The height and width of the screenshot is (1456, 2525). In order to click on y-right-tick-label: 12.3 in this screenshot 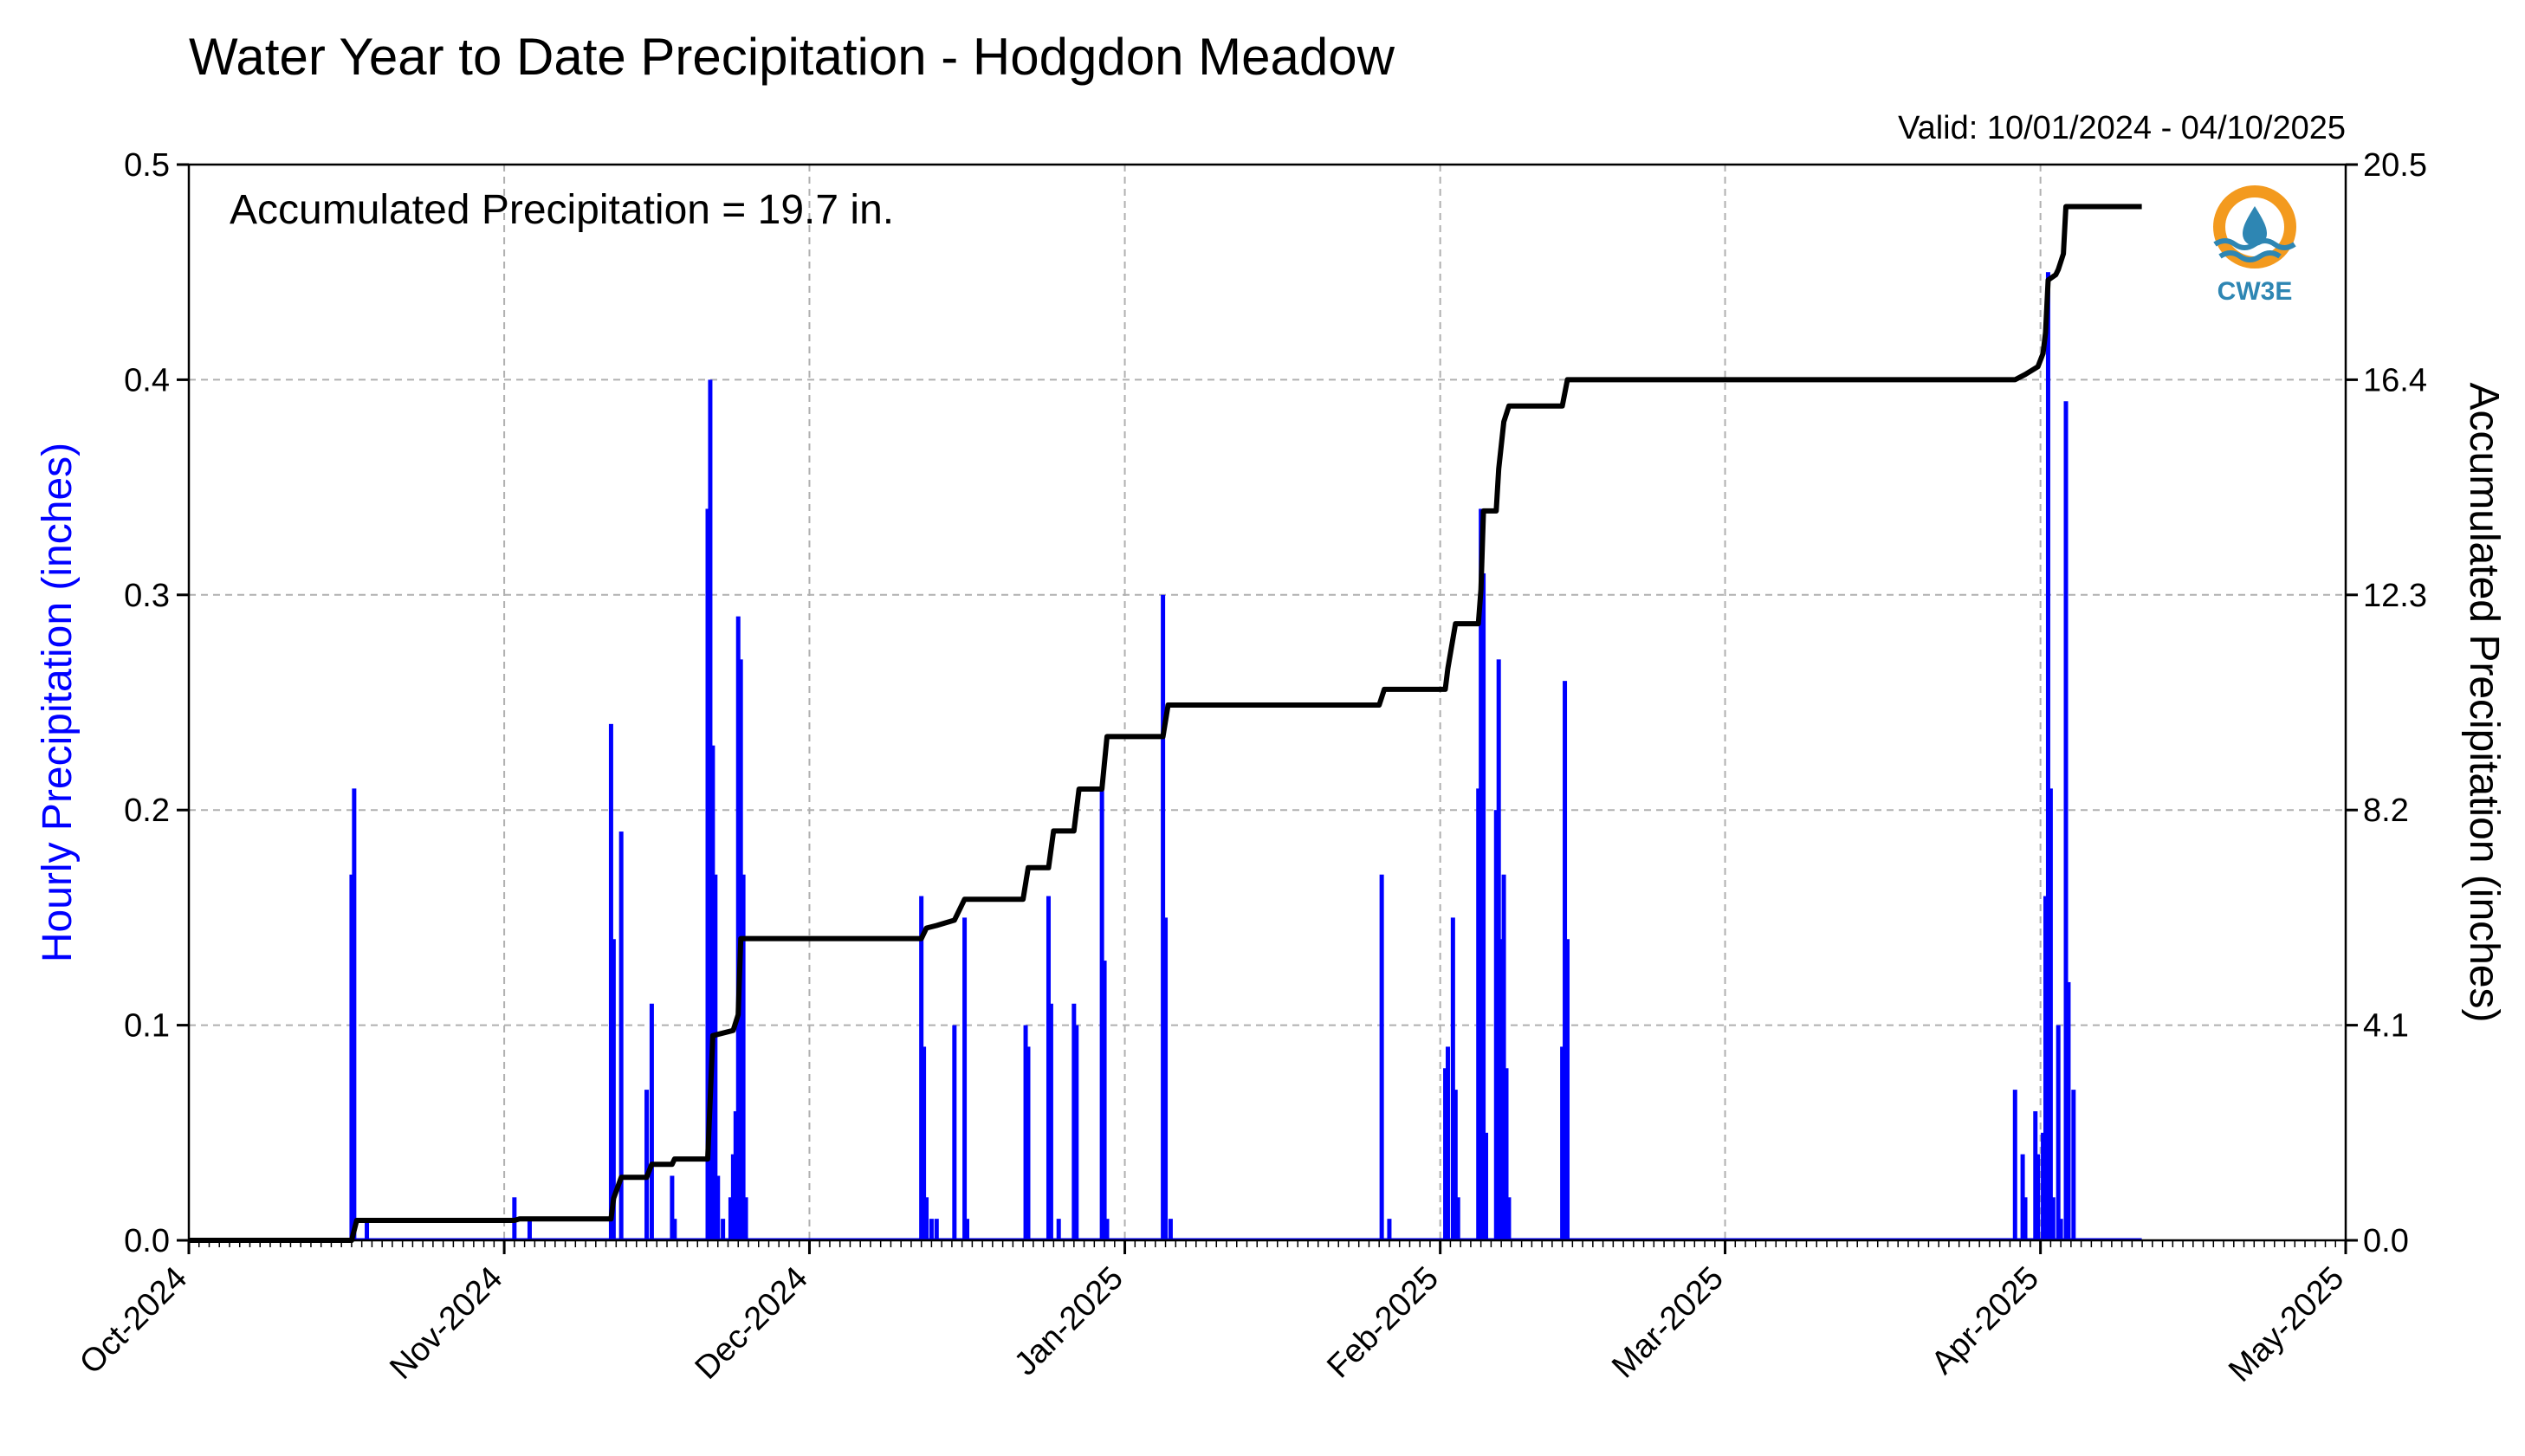, I will do `click(2395, 596)`.